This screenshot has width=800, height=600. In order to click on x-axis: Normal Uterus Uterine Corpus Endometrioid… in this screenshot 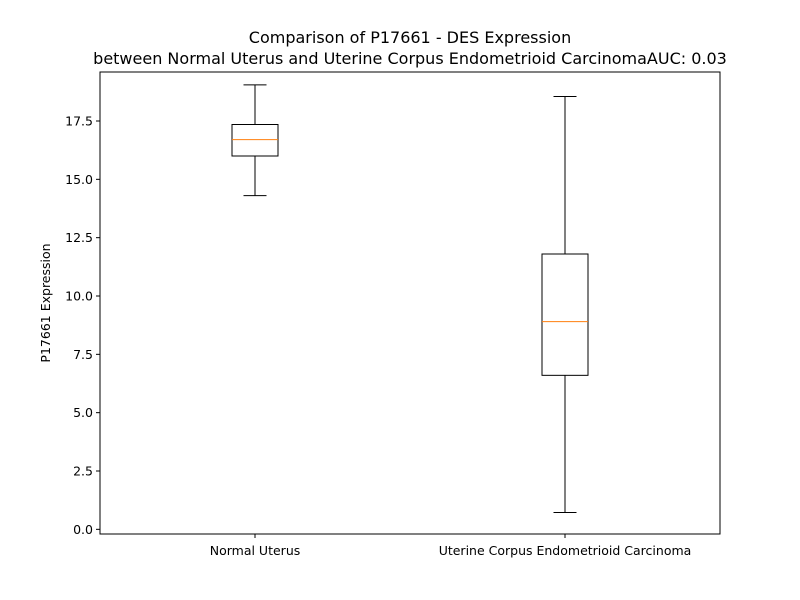, I will do `click(451, 546)`.